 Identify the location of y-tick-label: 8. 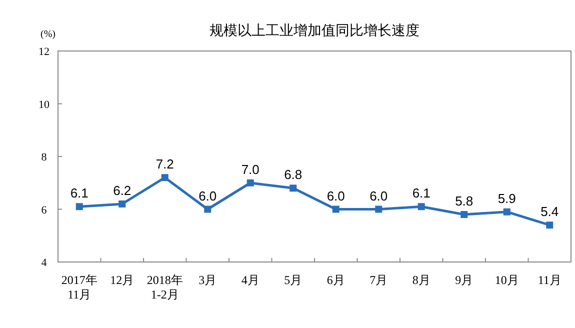
(44, 158).